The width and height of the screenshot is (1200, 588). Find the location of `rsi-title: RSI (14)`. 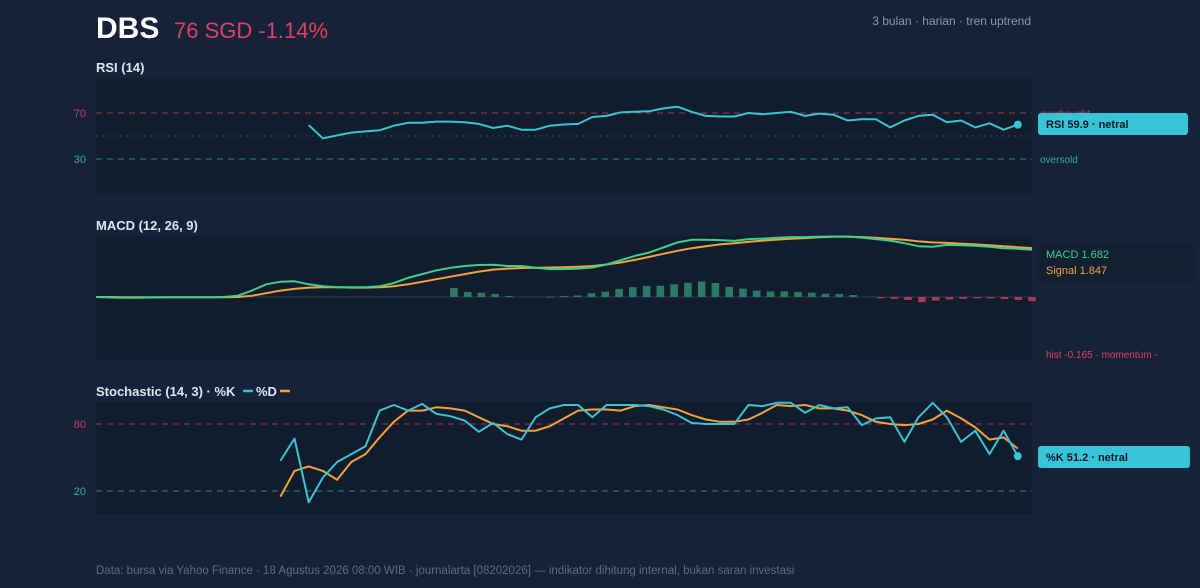

rsi-title: RSI (14) is located at coordinates (120, 67).